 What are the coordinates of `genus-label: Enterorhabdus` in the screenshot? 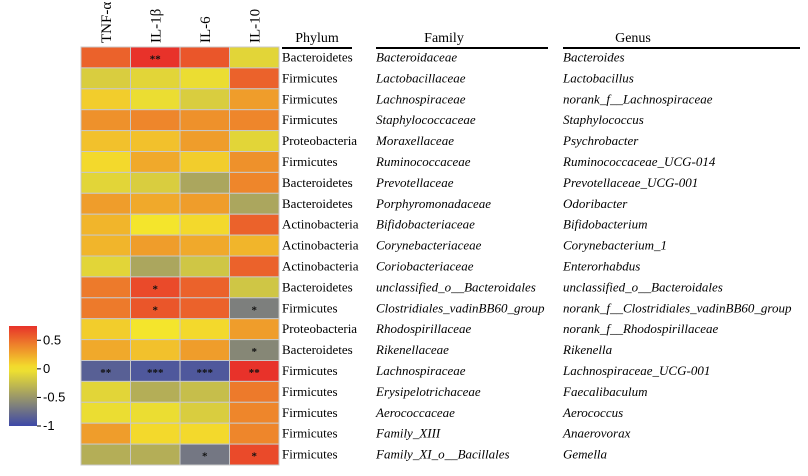 It's located at (601, 265).